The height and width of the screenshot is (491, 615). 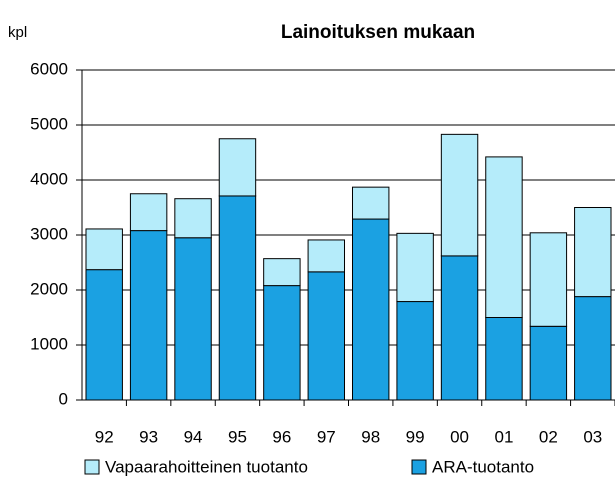 I want to click on x-tick-label: 95, so click(x=237, y=436).